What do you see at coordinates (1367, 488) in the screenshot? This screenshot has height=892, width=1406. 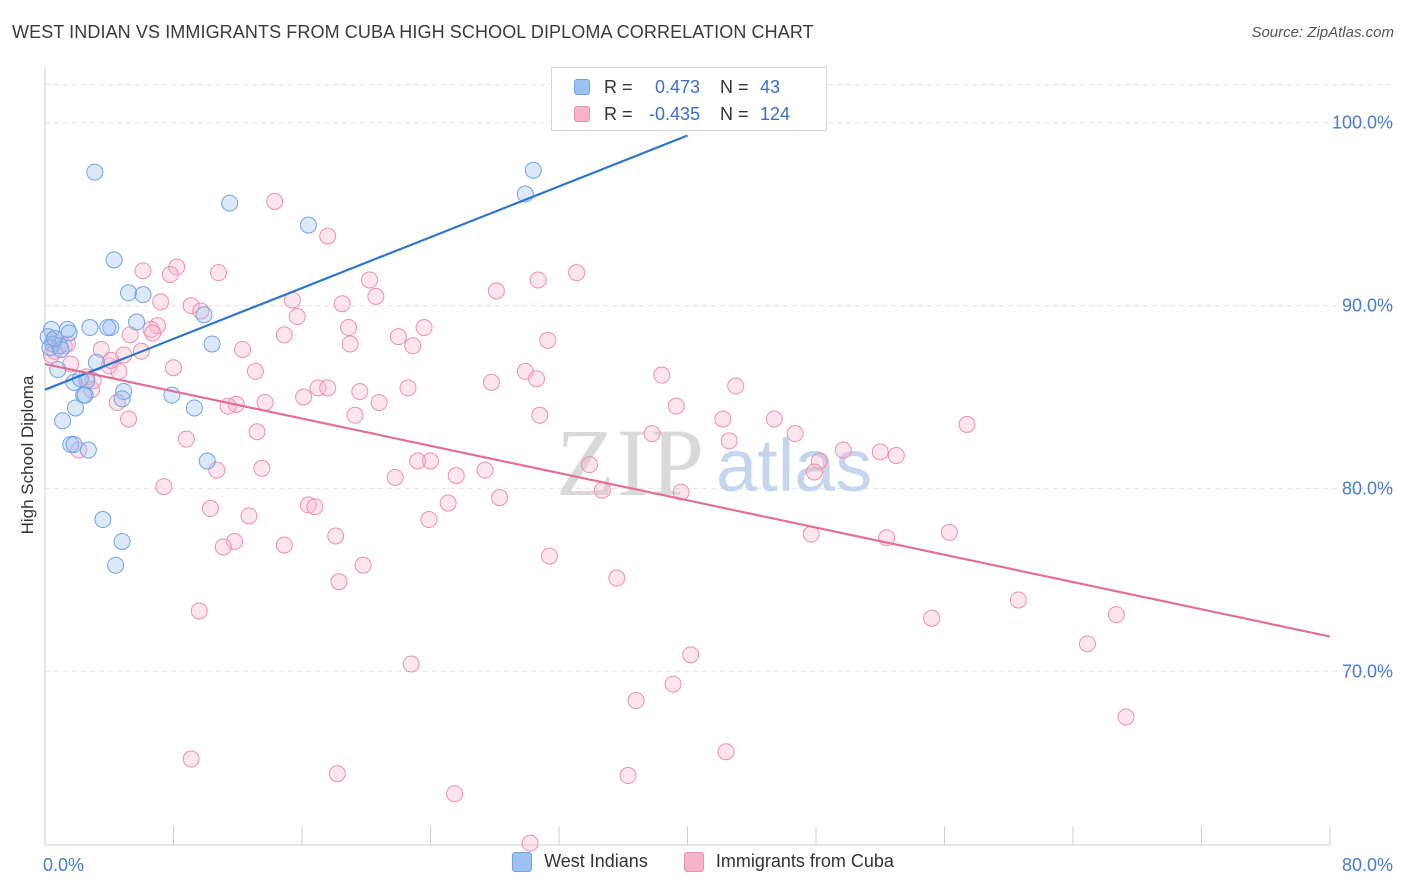 I see `y-tick-label: 80.0%` at bounding box center [1367, 488].